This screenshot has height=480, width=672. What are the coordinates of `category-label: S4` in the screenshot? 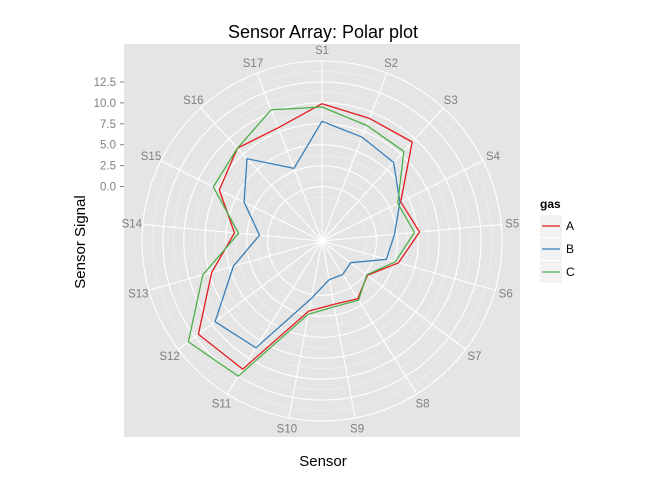 It's located at (493, 157).